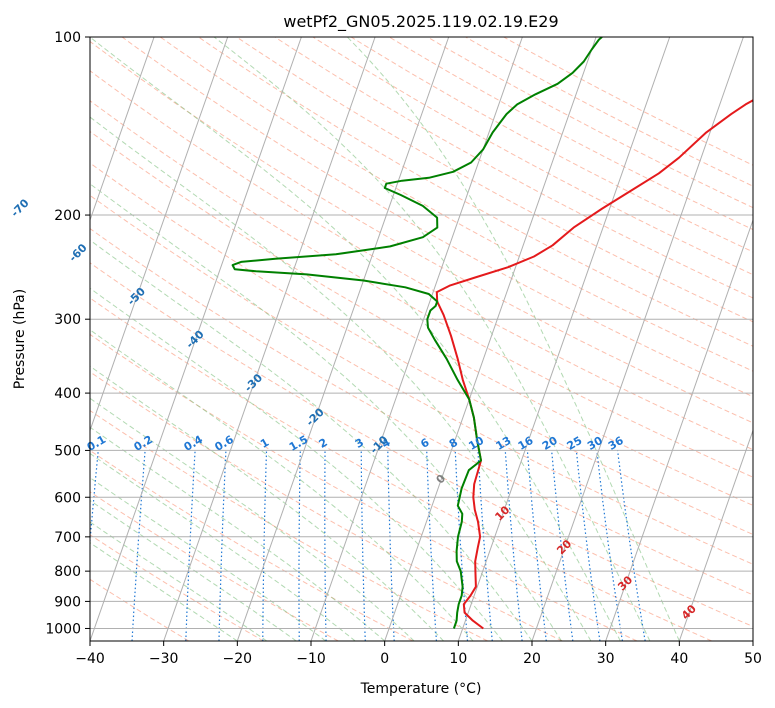  Describe the element at coordinates (67, 333) in the screenshot. I see `y-axis-ticks: 100 200 300 400 500 600 700 800 900 1000` at that location.